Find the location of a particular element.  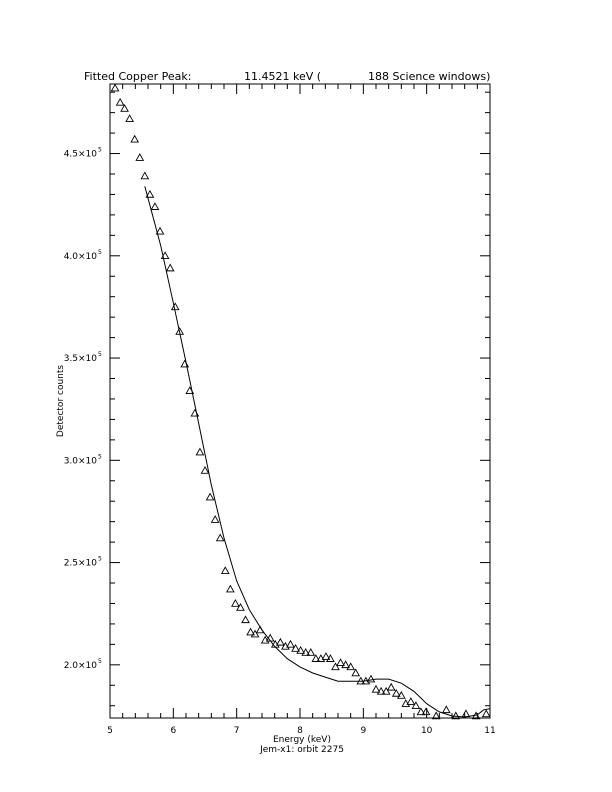

chart-subtitle: Jem-x1: orbit 2275 is located at coordinates (301, 750).